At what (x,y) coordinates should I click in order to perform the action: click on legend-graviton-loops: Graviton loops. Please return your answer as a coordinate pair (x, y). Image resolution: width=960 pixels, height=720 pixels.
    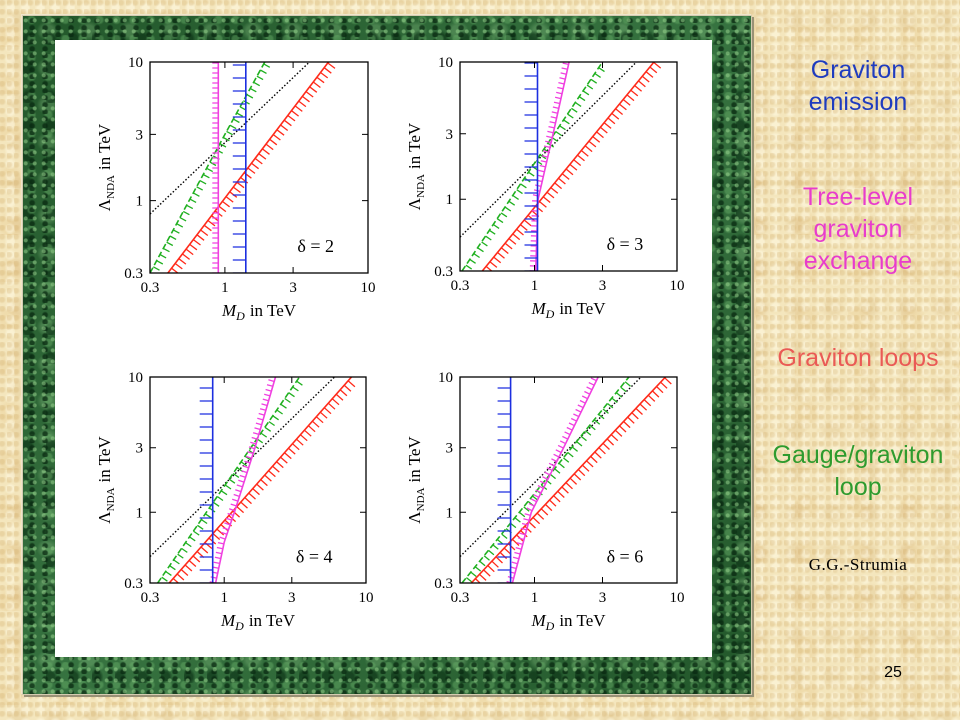
    Looking at the image, I should click on (858, 358).